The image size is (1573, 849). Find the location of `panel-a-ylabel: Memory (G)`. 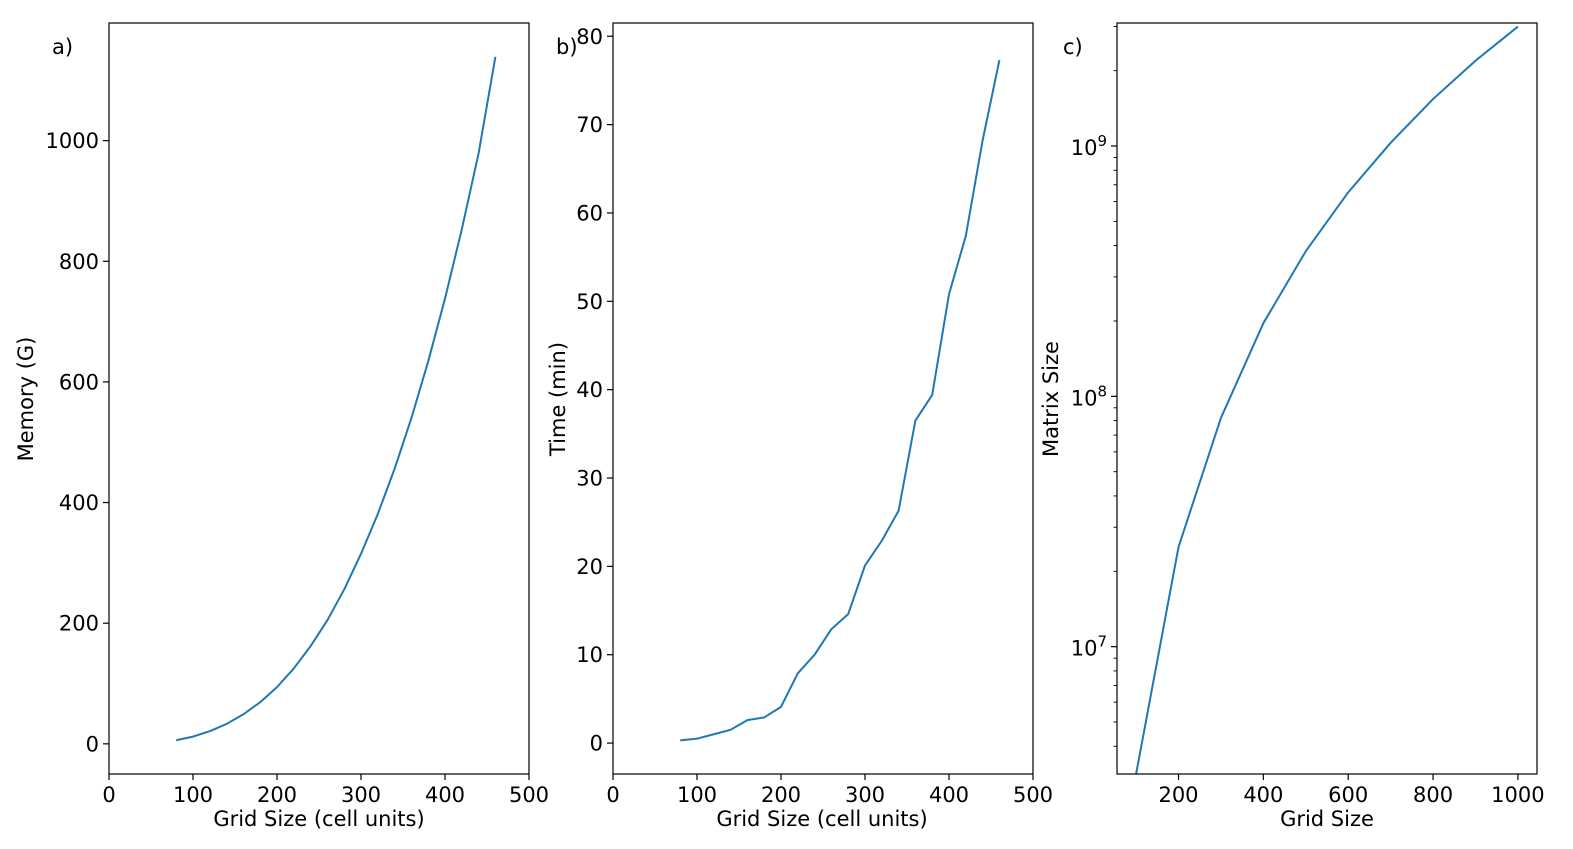

panel-a-ylabel: Memory (G) is located at coordinates (26, 399).